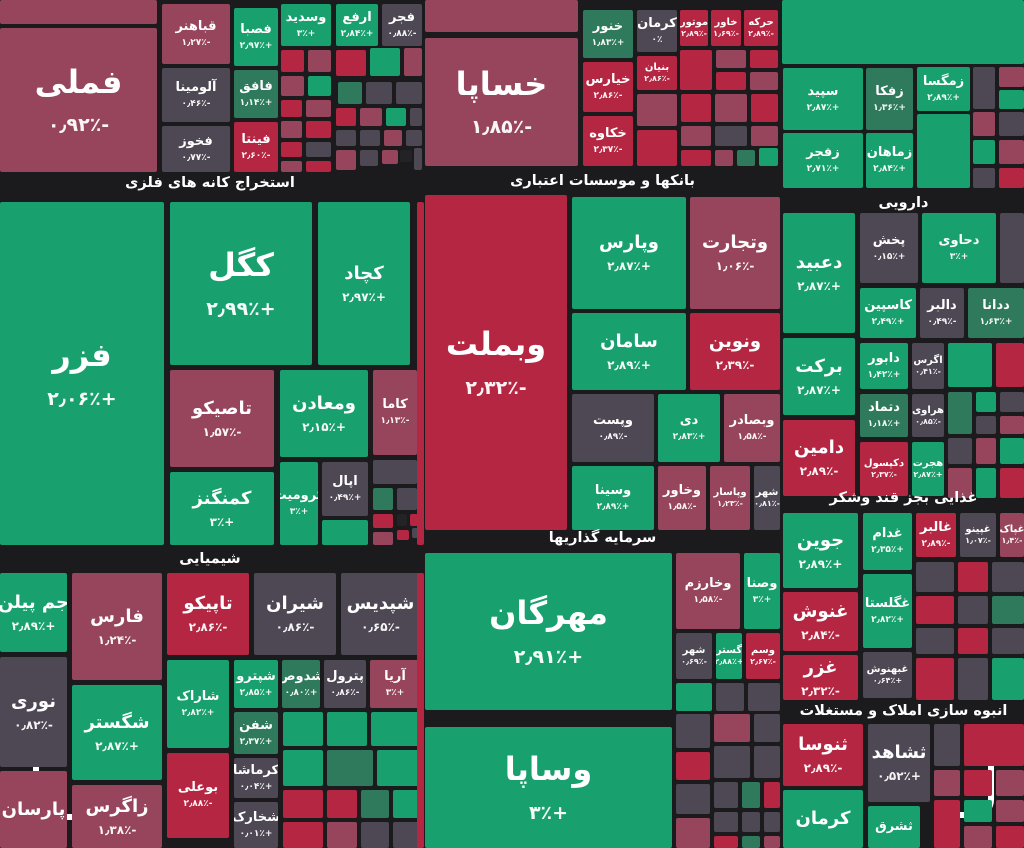 This screenshot has width=1024, height=848. I want to click on stock-tile: نوری -۰٫۸۲٪, so click(33, 712).